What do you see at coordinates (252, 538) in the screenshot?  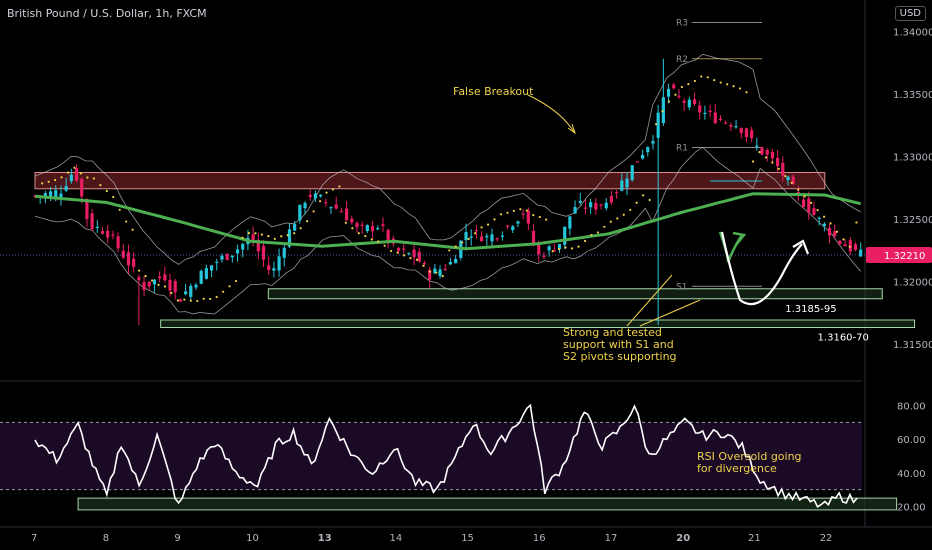 I see `time-tick-label: 10` at bounding box center [252, 538].